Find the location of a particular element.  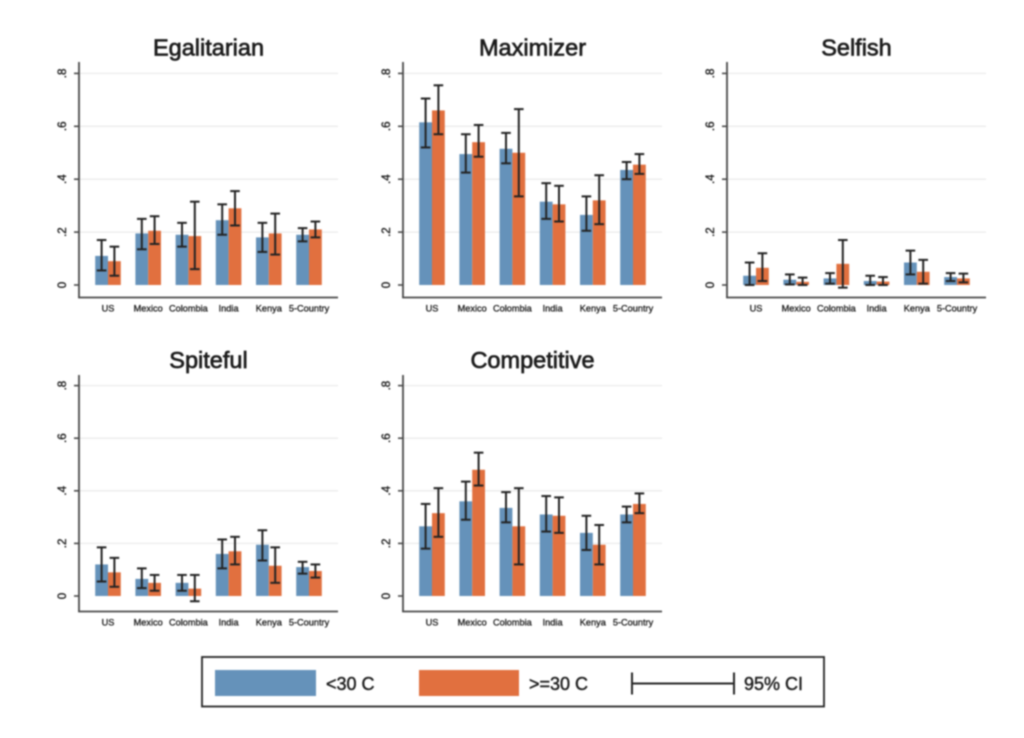

svg-text: <30 C is located at coordinates (350, 684).